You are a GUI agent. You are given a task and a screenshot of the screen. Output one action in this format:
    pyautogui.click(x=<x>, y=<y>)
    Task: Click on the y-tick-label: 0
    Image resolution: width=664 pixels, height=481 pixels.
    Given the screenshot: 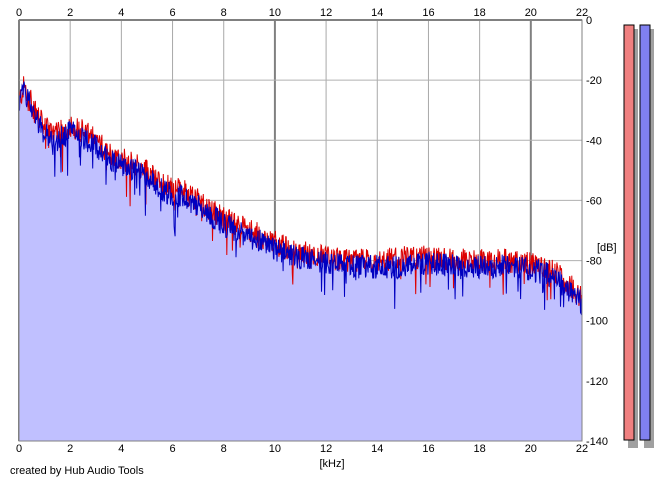 What is the action you would take?
    pyautogui.click(x=589, y=21)
    